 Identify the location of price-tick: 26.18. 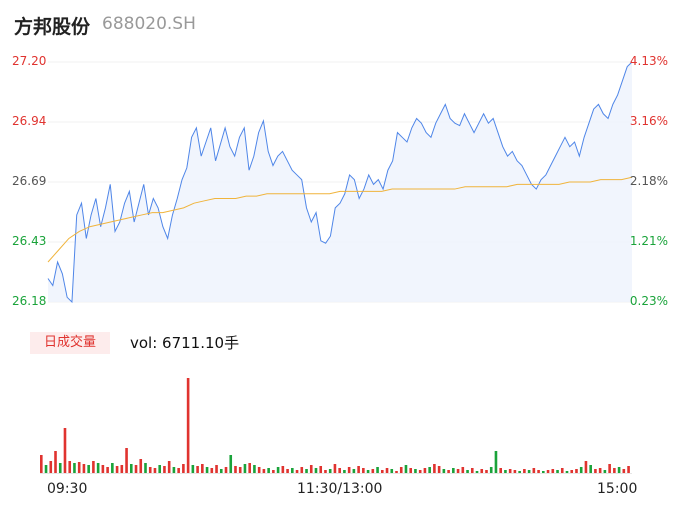
(29, 301).